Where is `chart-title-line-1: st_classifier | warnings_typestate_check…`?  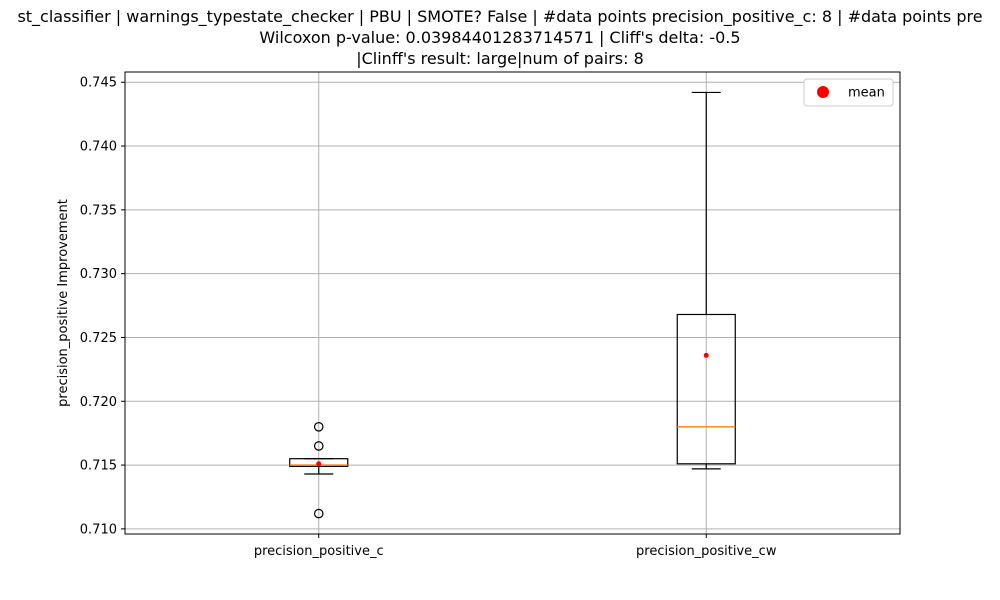 chart-title-line-1: st_classifier | warnings_typestate_check… is located at coordinates (499, 17).